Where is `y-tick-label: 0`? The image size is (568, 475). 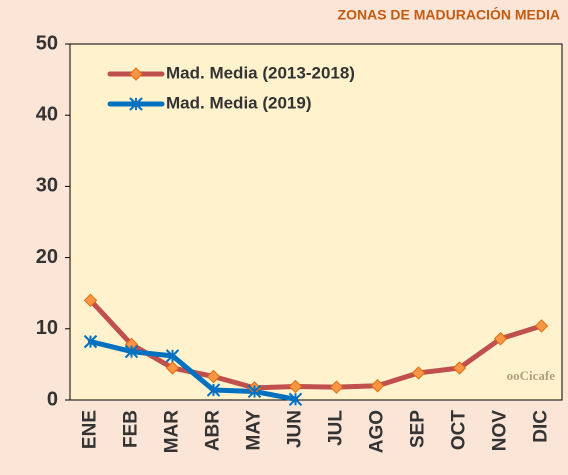
y-tick-label: 0 is located at coordinates (52, 399).